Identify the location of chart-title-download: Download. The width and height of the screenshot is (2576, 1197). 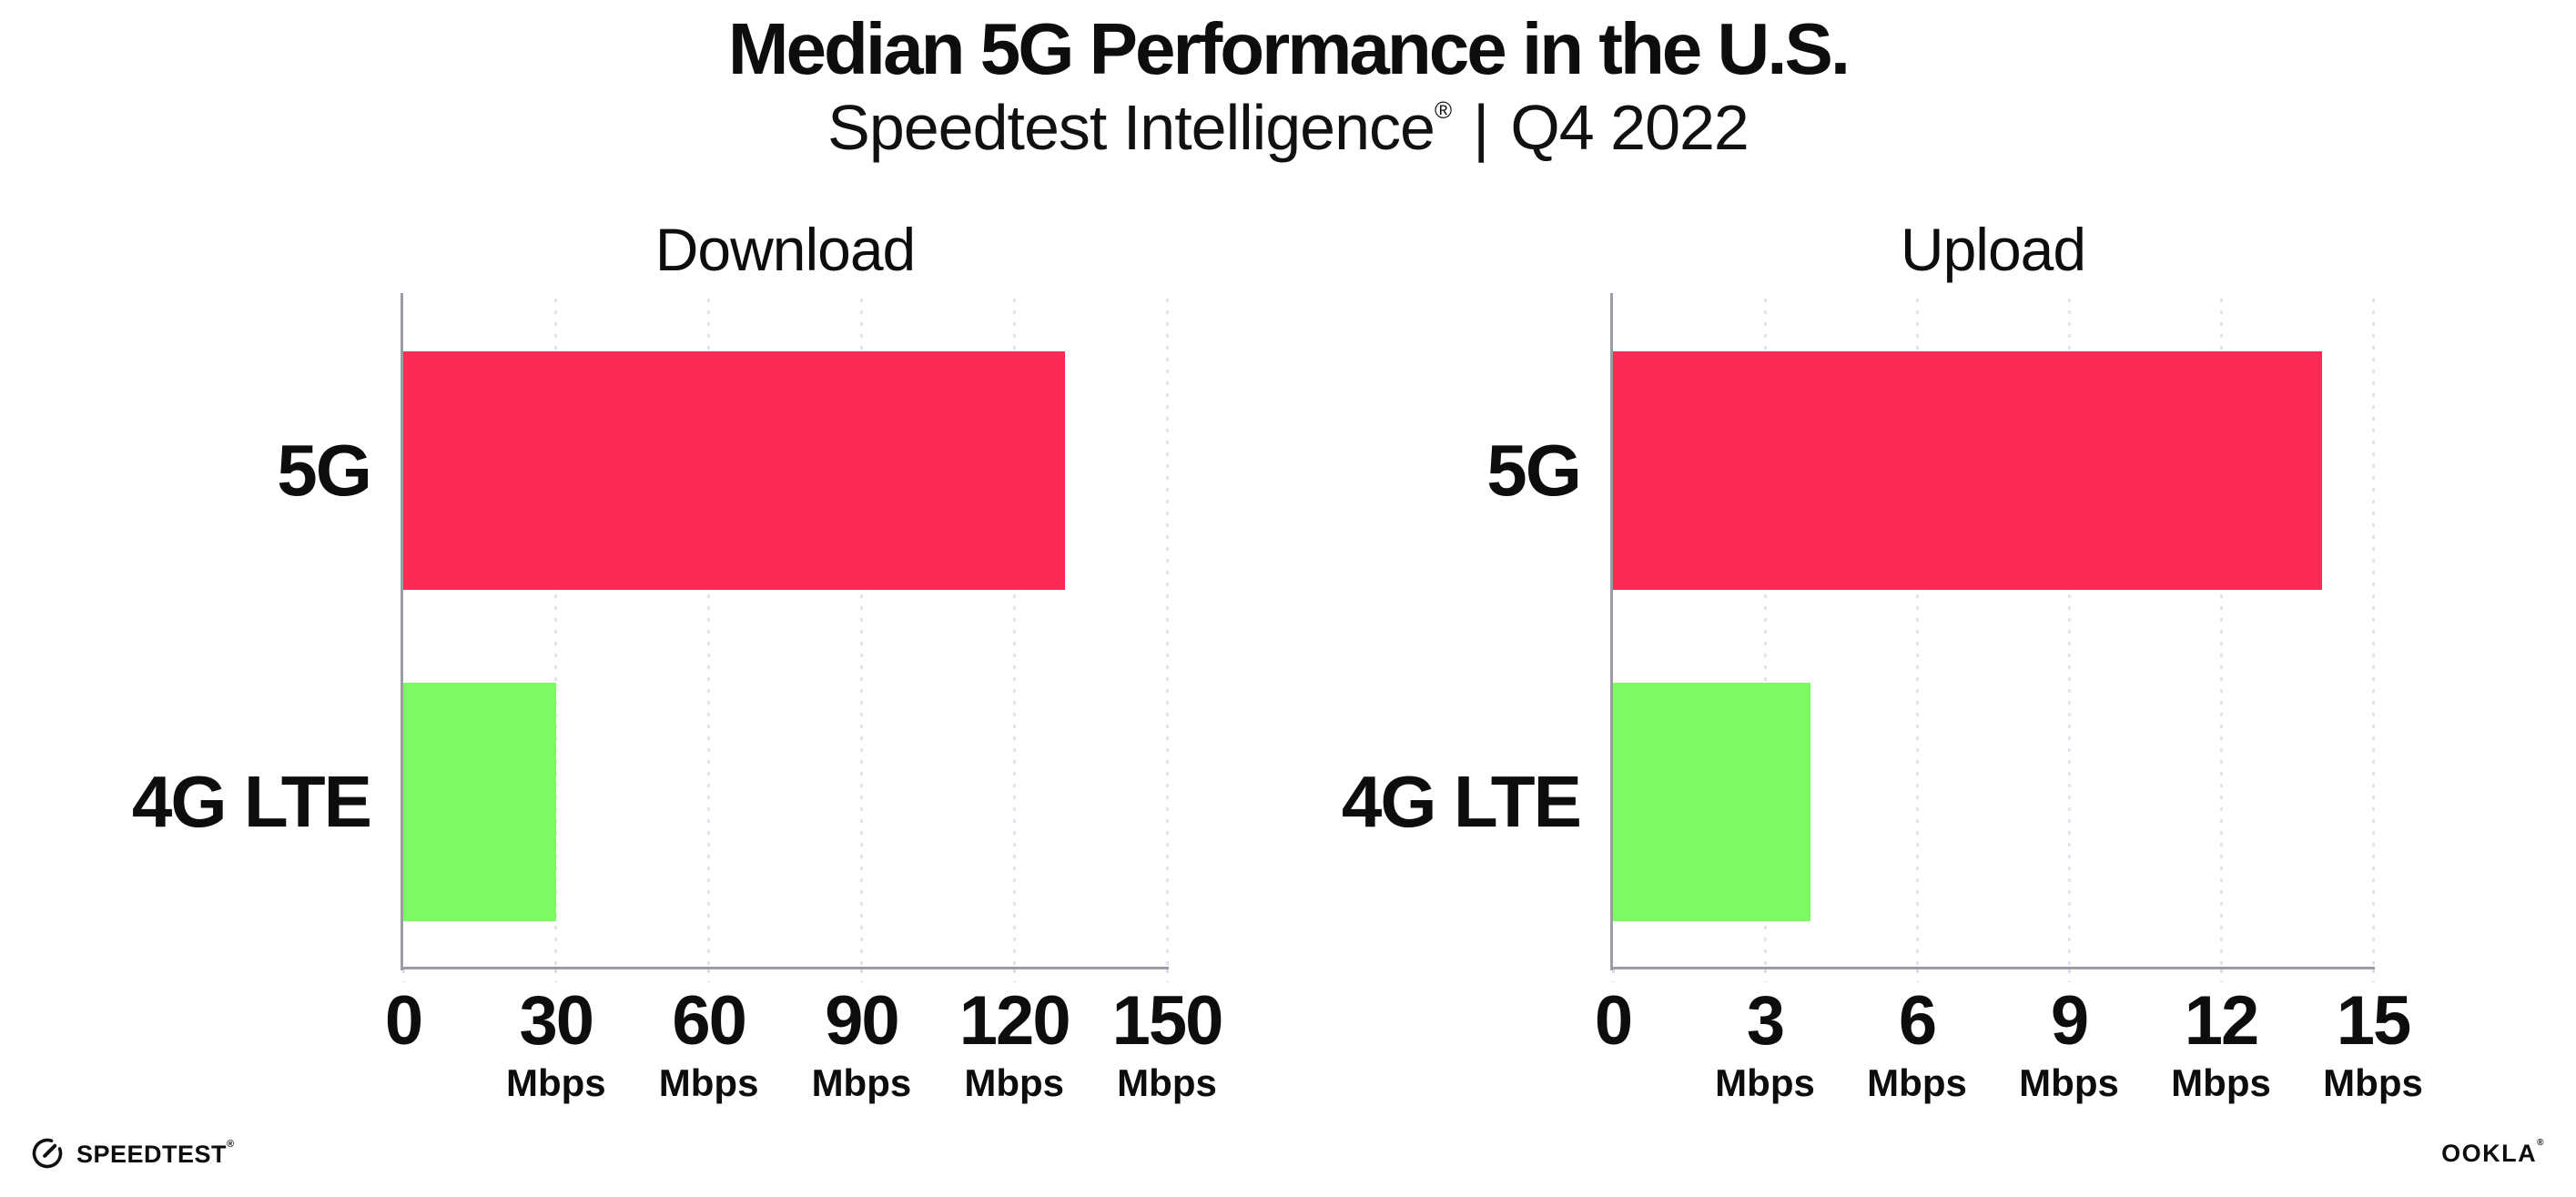
(785, 250).